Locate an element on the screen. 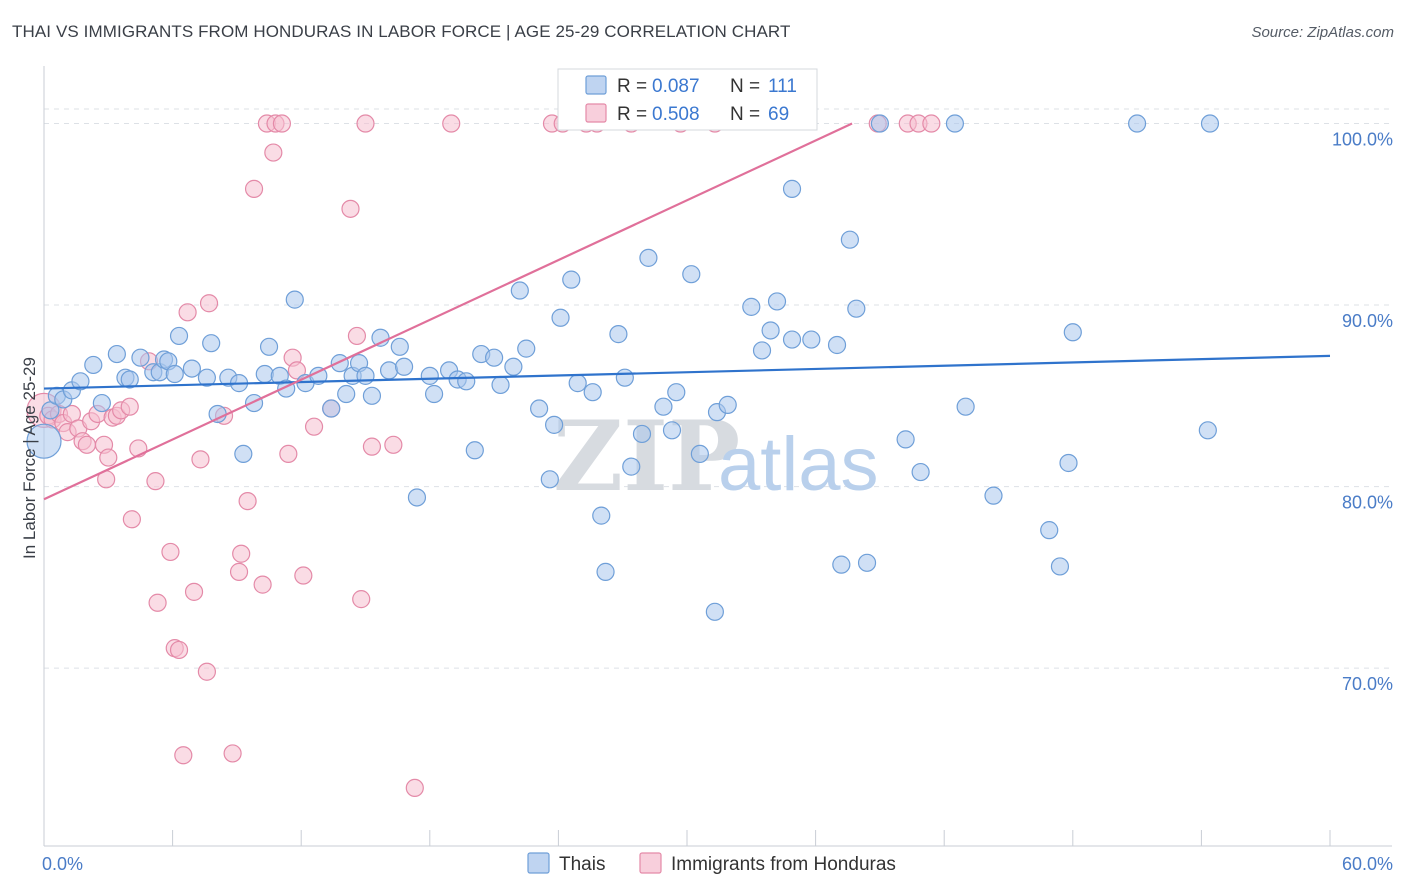 The height and width of the screenshot is (892, 1406). legend-n-value-honduras: 69 is located at coordinates (778, 114).